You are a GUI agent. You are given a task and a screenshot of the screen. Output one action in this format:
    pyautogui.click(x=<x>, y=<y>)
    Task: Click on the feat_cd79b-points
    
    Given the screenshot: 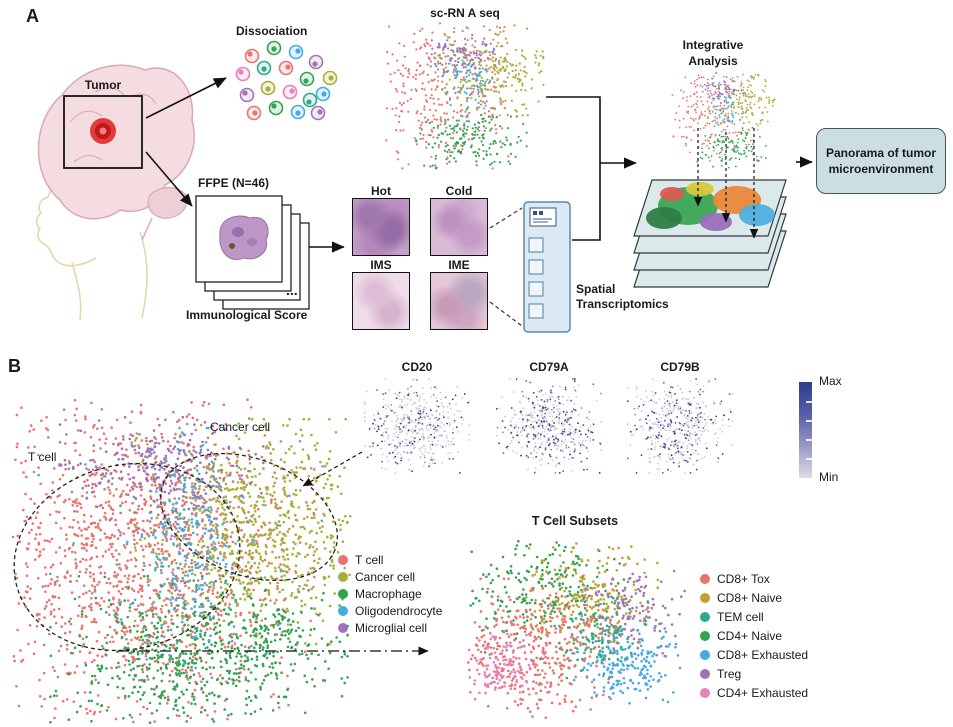 What is the action you would take?
    pyautogui.click(x=680, y=426)
    